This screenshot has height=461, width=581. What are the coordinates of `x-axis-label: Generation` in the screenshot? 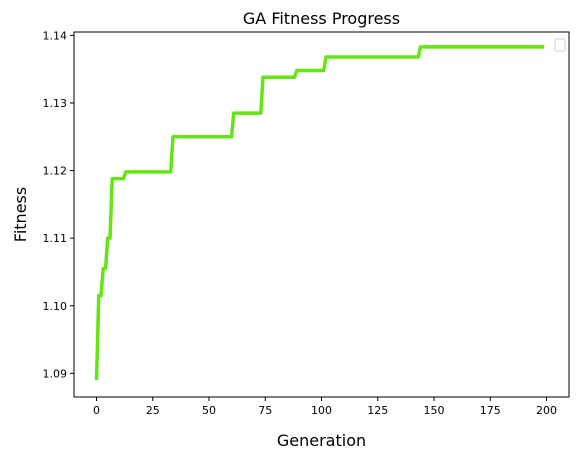 It's located at (321, 440).